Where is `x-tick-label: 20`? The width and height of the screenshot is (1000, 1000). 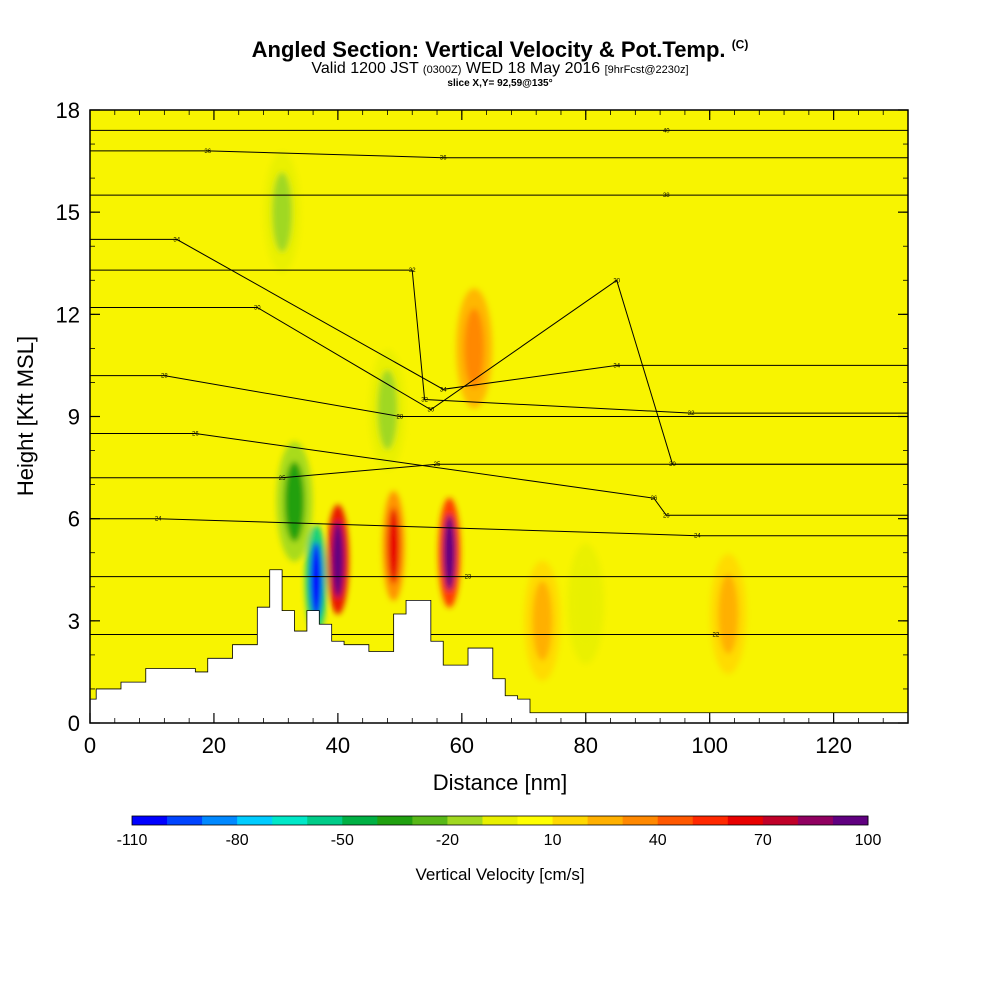
x-tick-label: 20 is located at coordinates (214, 745).